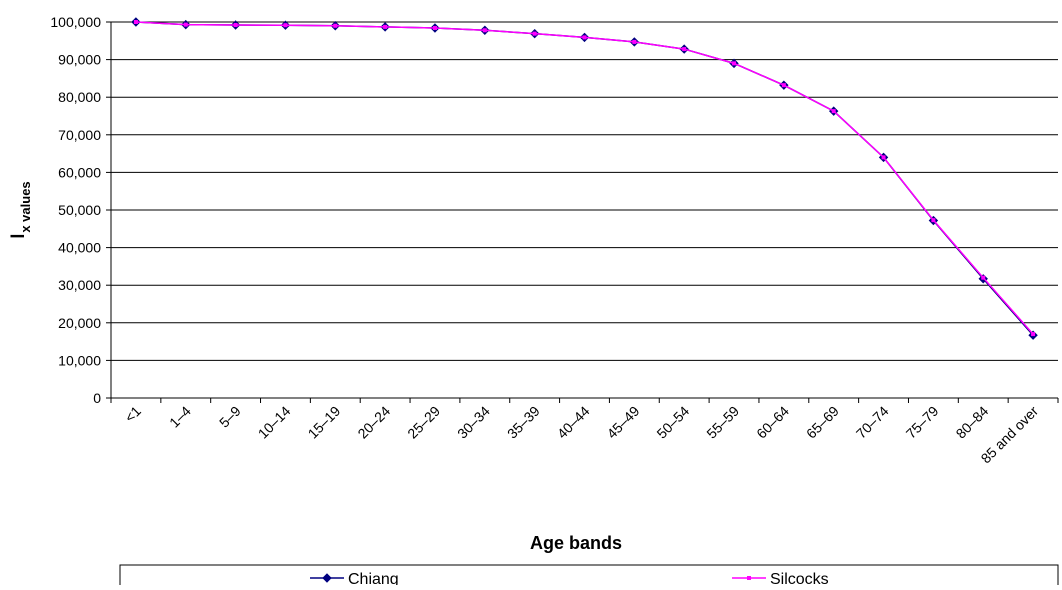  I want to click on x-tick-label: 25–29, so click(423, 422).